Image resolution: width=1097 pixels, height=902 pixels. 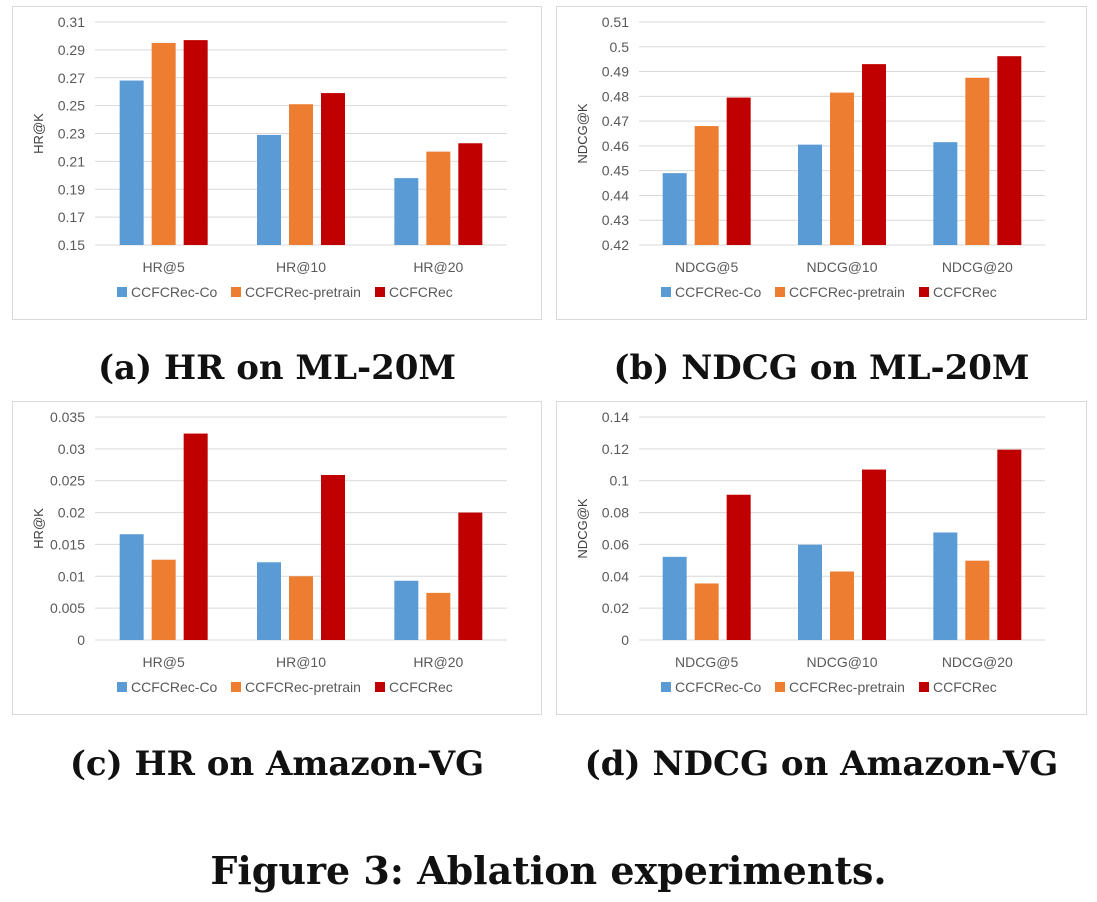 I want to click on y-tick-label: 0.29, so click(x=71, y=50).